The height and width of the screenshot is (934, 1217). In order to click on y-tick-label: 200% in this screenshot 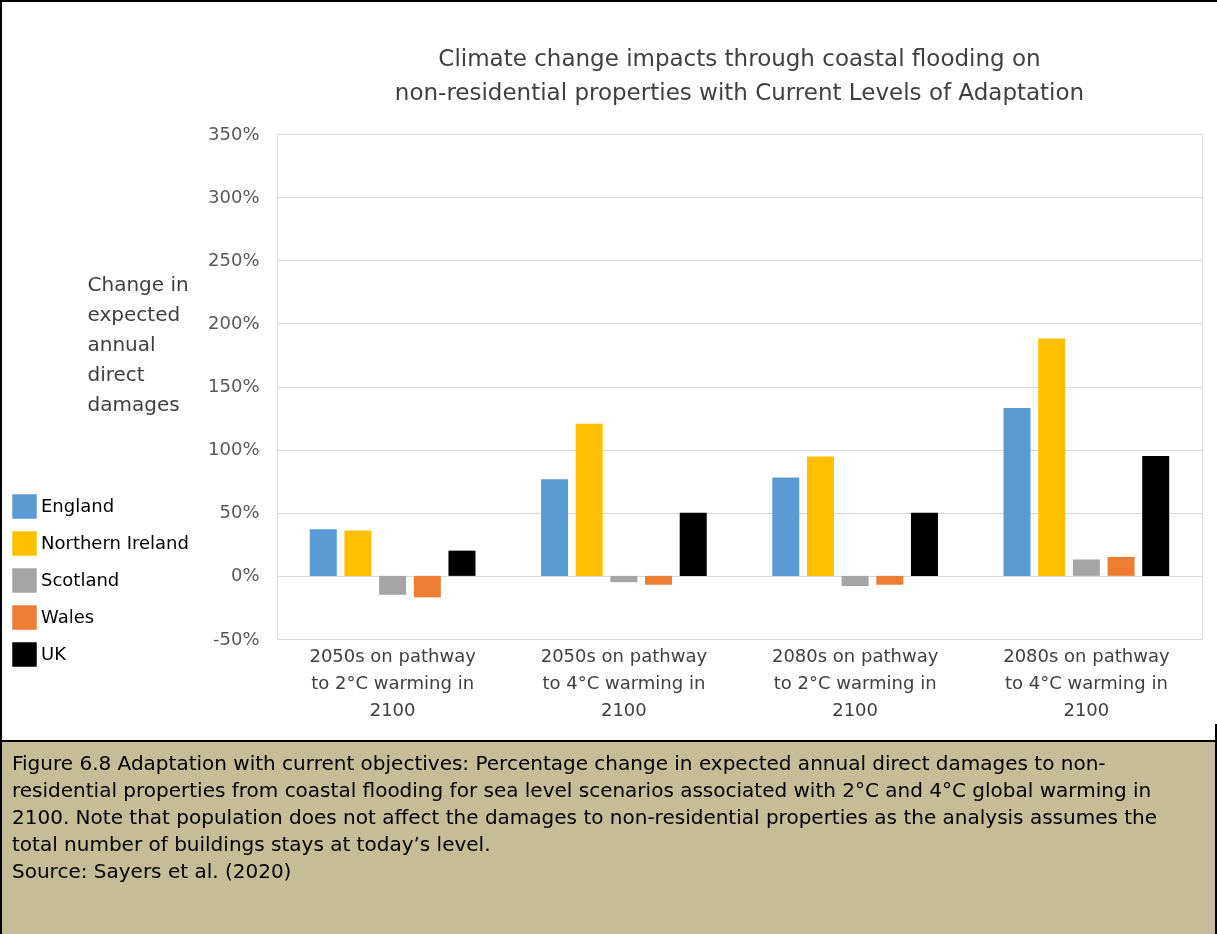, I will do `click(234, 322)`.